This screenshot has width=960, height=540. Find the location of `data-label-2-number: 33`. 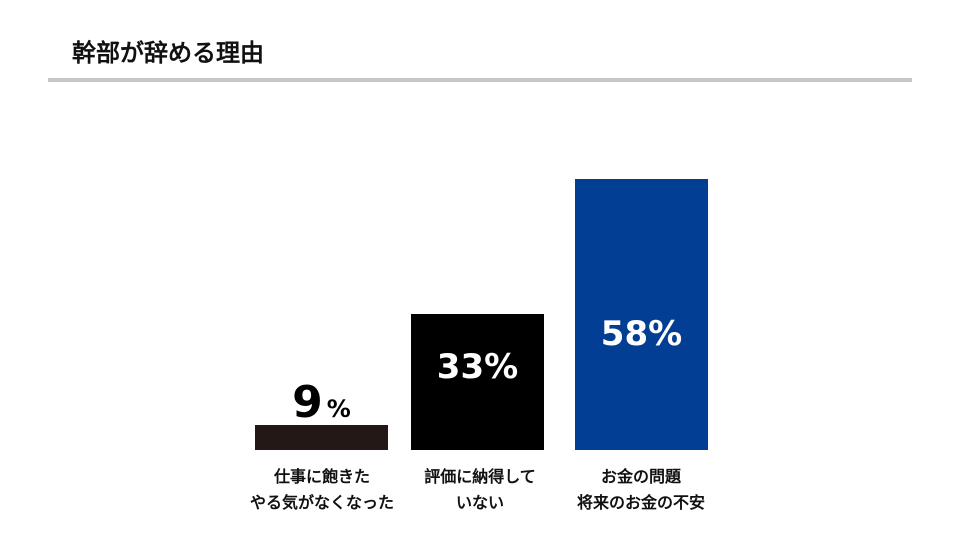

data-label-2-number: 33 is located at coordinates (460, 367).